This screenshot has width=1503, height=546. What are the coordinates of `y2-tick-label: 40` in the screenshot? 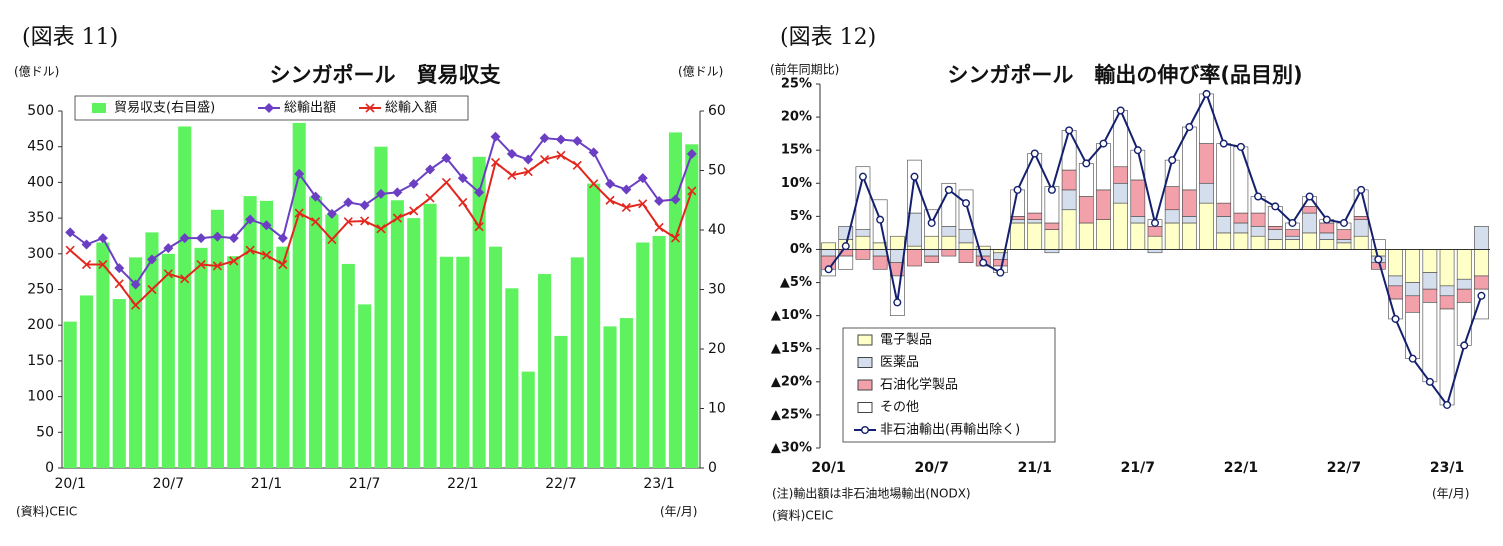 It's located at (717, 230).